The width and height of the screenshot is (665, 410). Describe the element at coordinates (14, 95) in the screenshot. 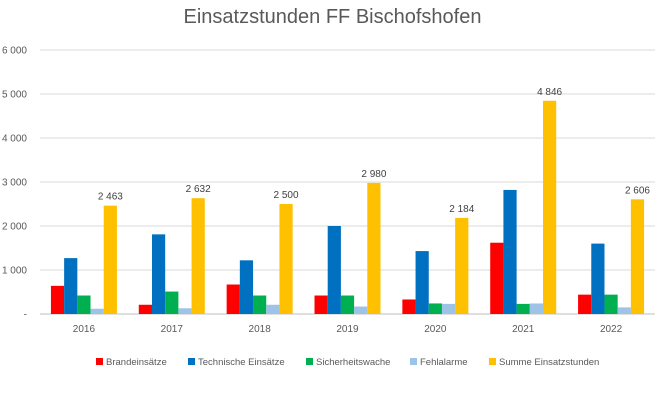

I see `y-tick-label: 5 000` at that location.